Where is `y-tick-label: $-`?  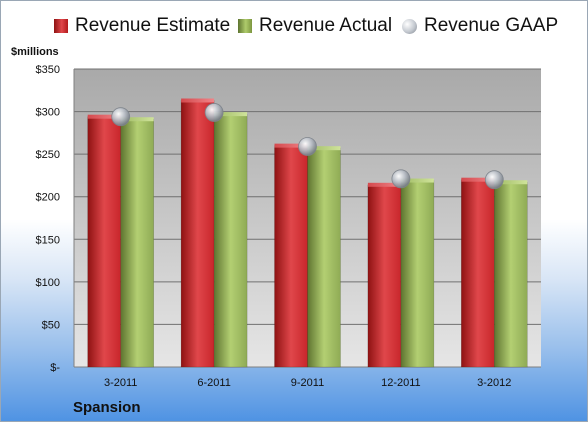
y-tick-label: $- is located at coordinates (55, 368).